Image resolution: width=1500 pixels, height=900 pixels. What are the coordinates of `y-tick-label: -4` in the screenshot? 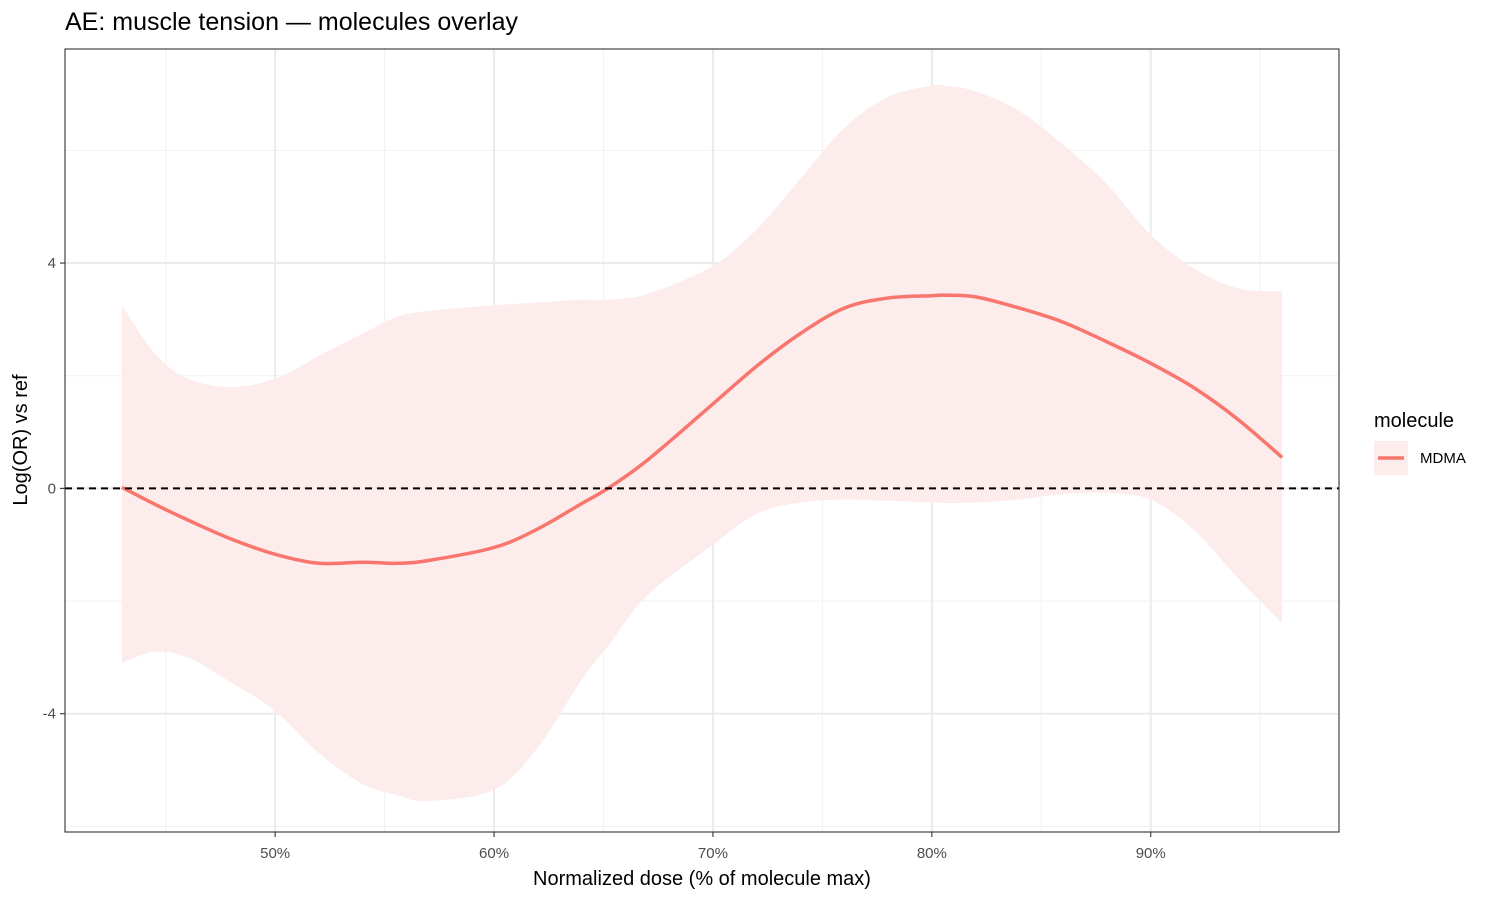 It's located at (49, 714).